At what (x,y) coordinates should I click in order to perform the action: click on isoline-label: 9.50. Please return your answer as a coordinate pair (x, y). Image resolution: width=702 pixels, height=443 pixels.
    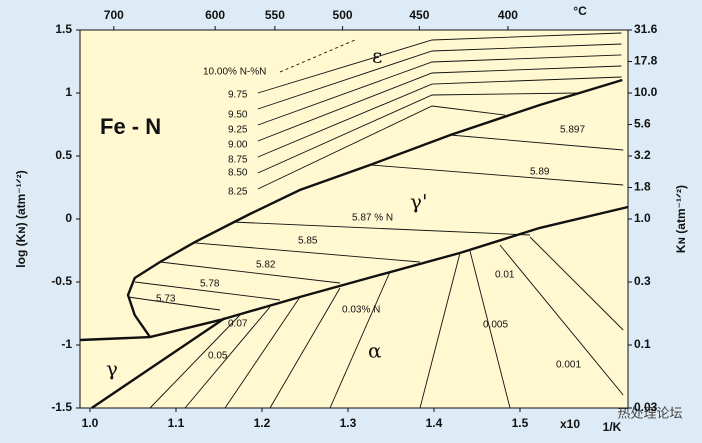
    Looking at the image, I should click on (238, 115).